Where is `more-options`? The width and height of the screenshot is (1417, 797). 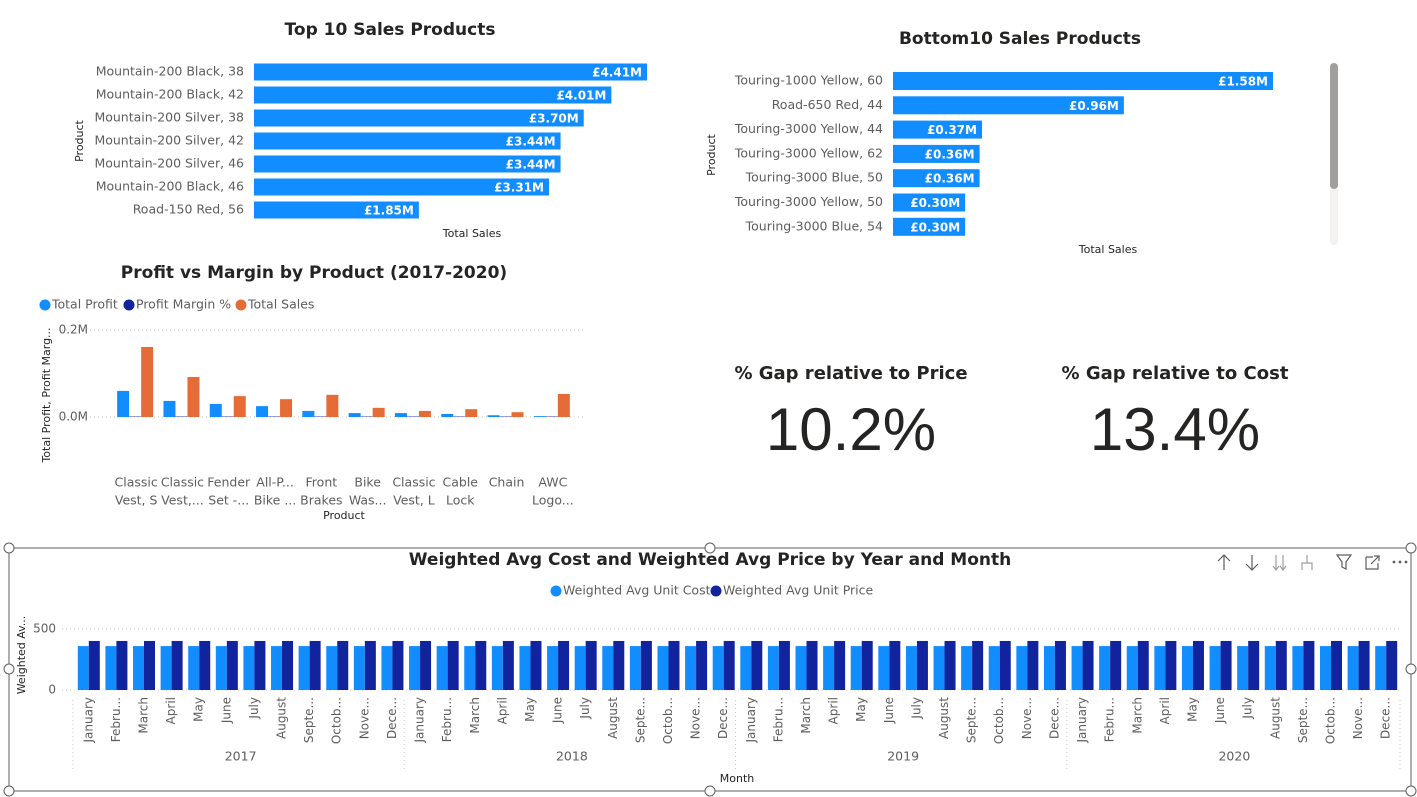 more-options is located at coordinates (1400, 562).